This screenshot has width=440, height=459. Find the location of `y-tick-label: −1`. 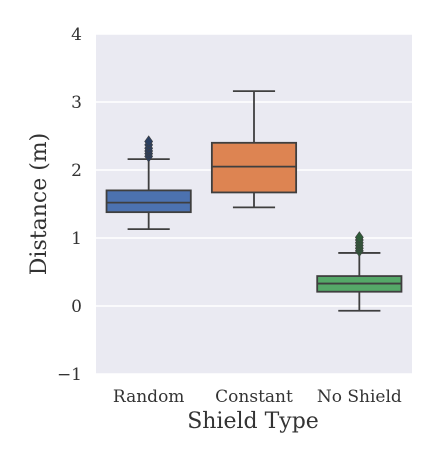

y-tick-label: −1 is located at coordinates (69, 375).